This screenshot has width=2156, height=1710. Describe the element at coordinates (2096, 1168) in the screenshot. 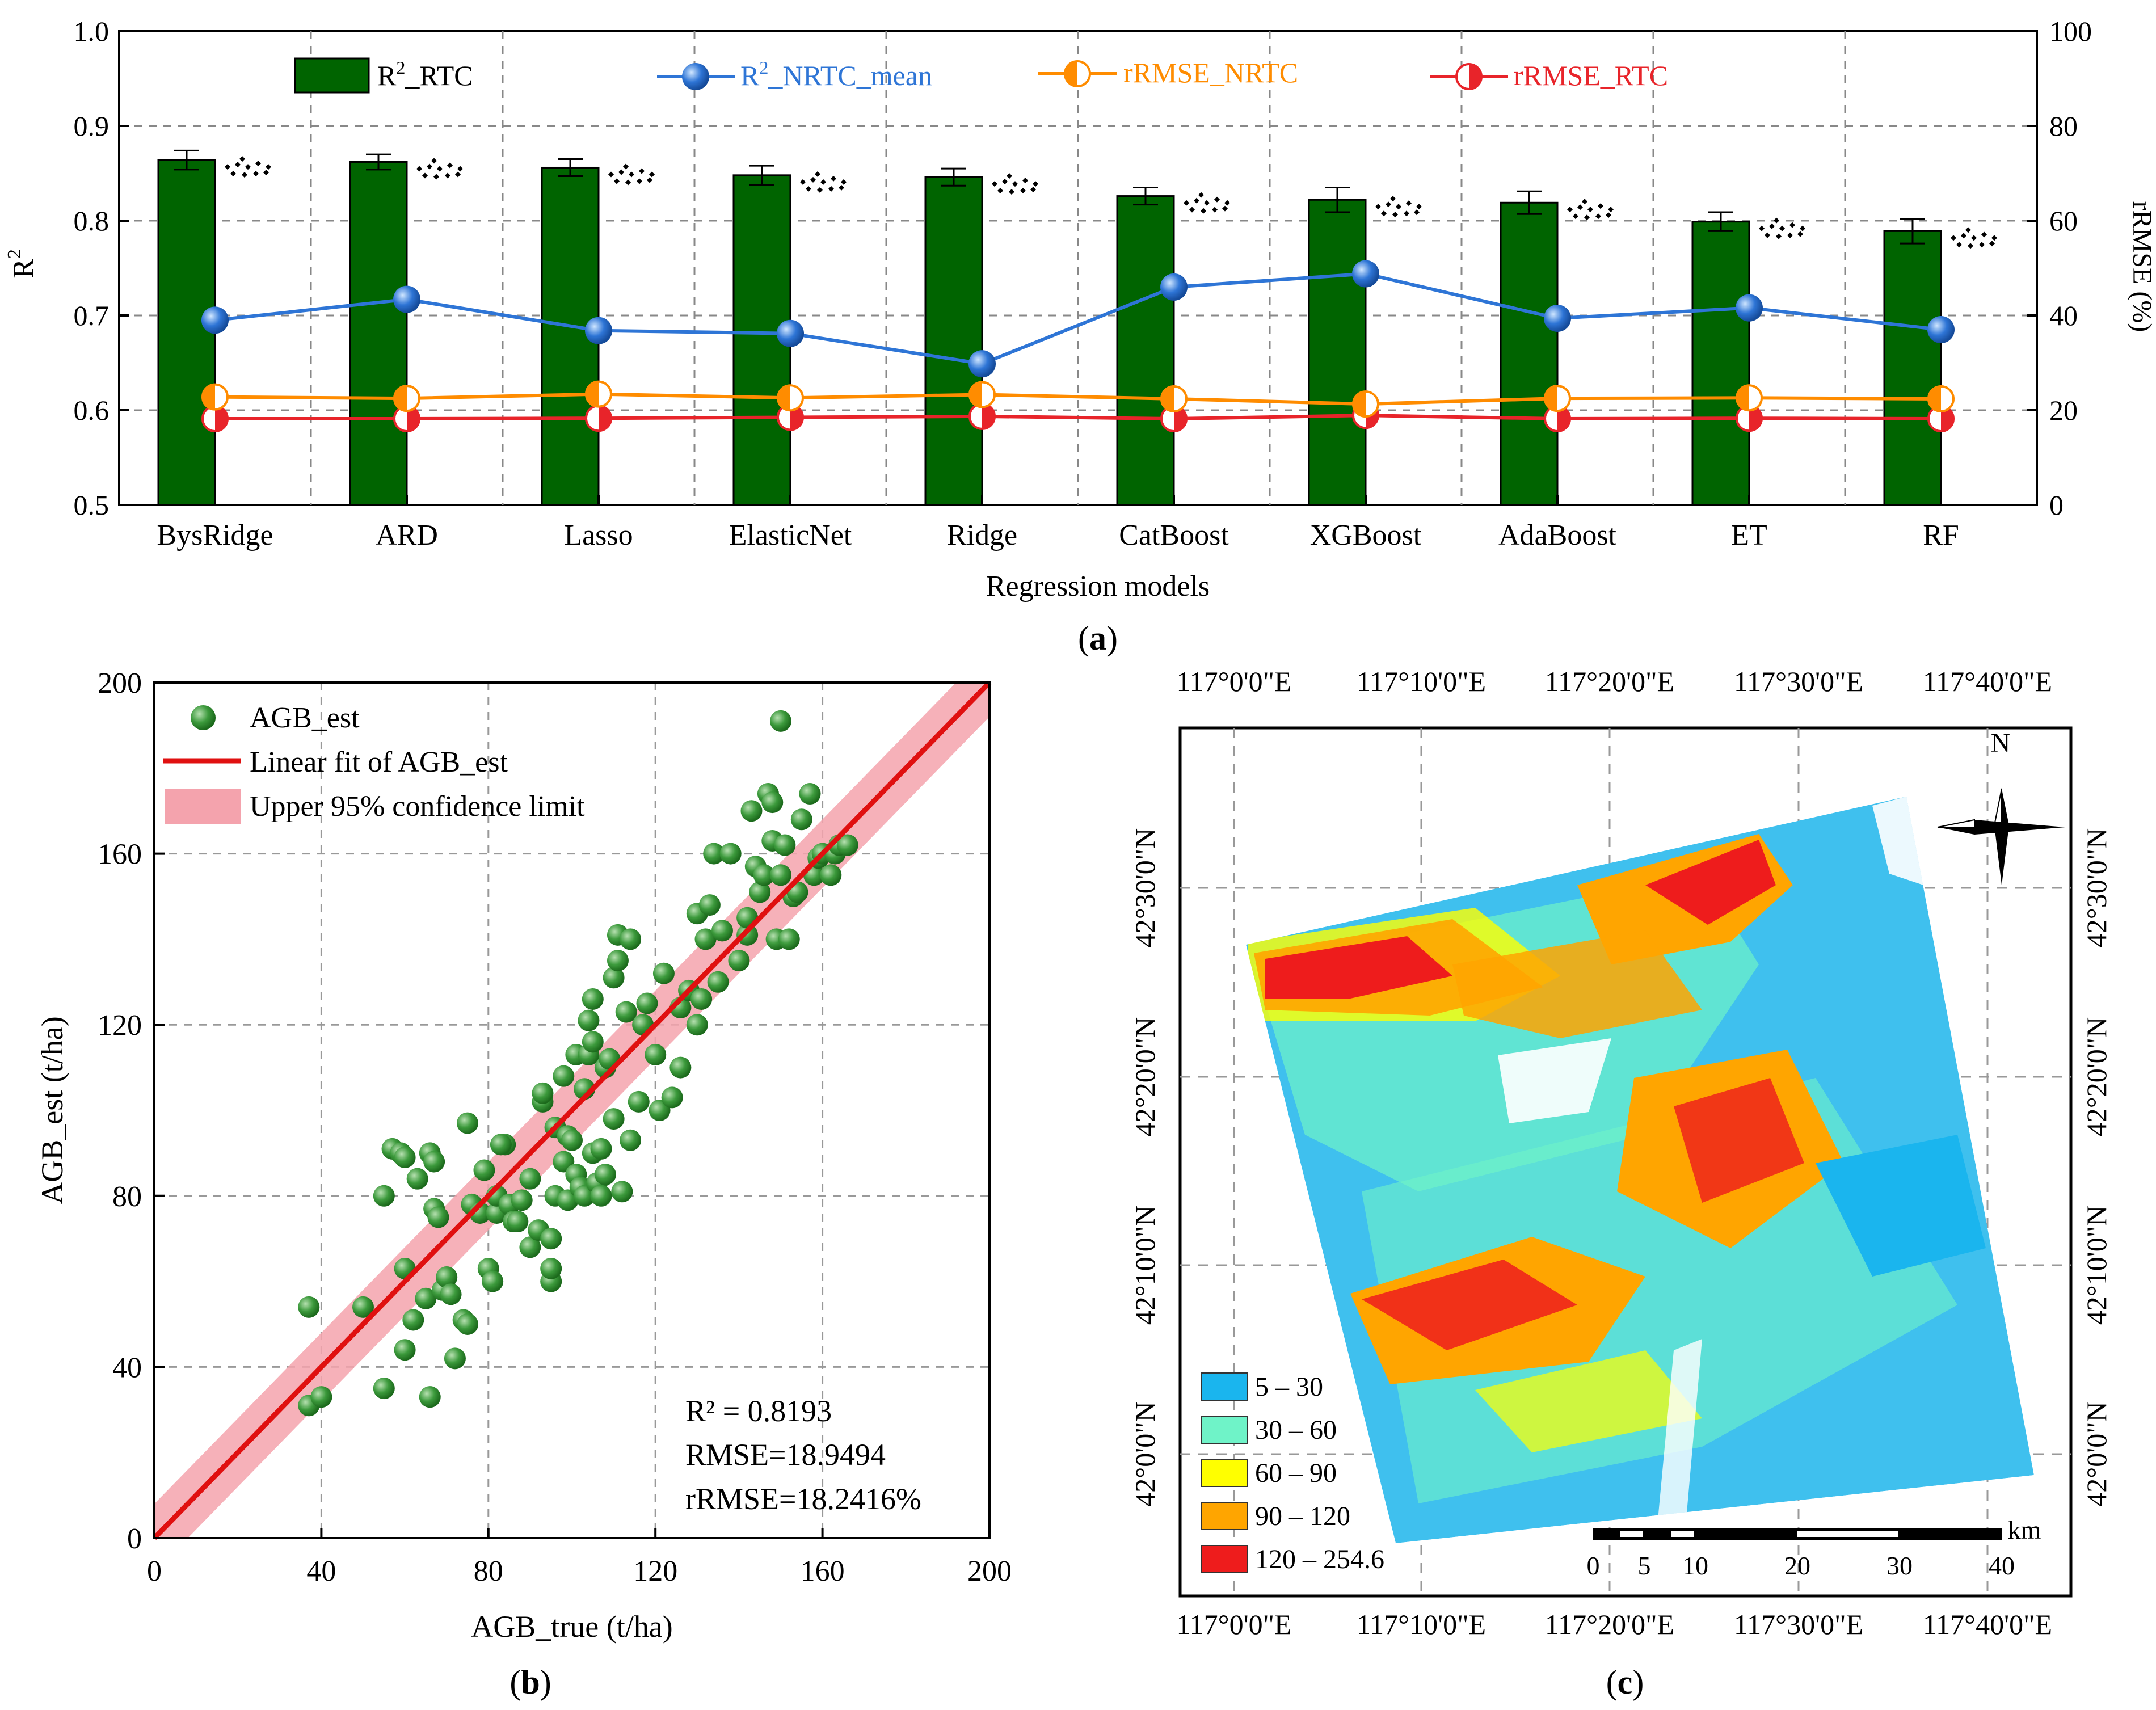

I see `lat-labels-right: 42°30'0"N 42°20'0"N 42°10'0"N 42°0'0"N` at that location.